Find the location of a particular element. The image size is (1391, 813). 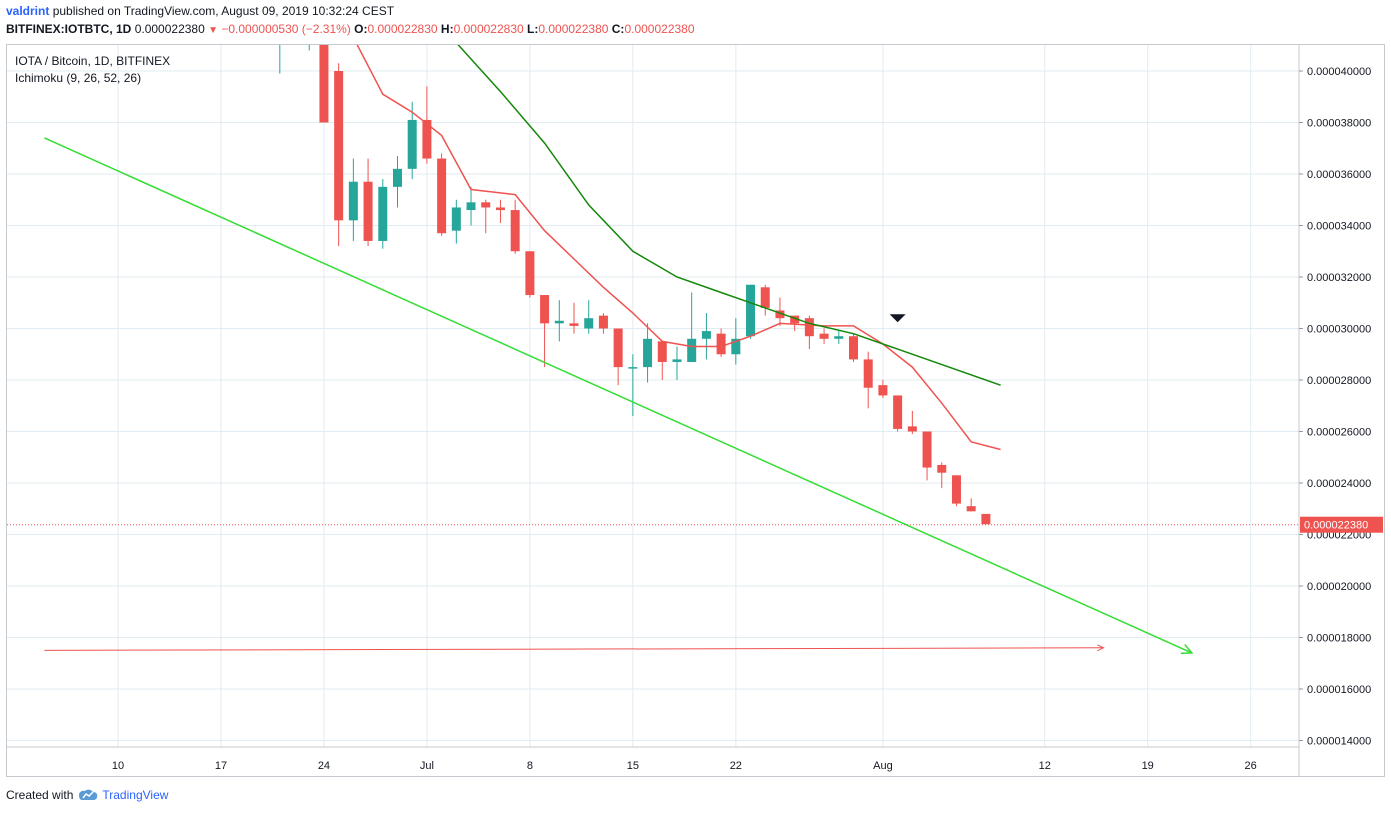

last-price-tag-label: 0.000022380 is located at coordinates (1336, 526).